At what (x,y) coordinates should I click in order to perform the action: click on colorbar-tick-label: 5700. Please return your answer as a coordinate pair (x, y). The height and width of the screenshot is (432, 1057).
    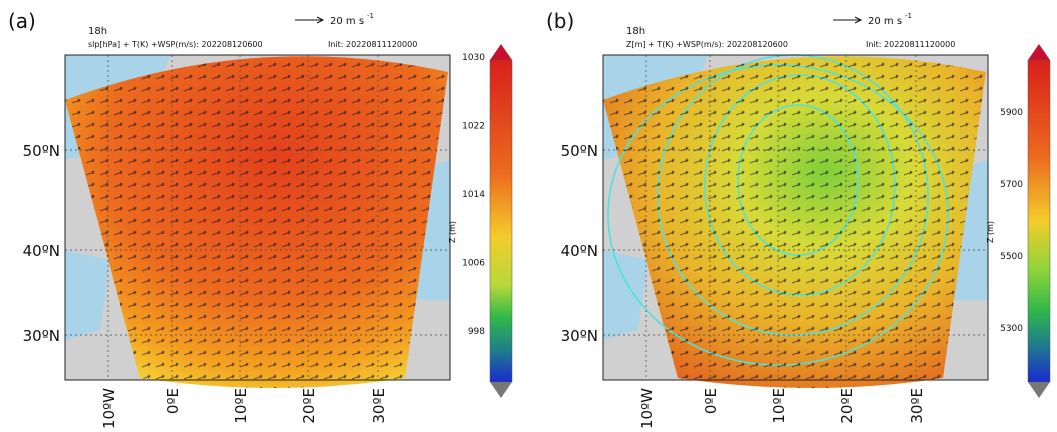
    Looking at the image, I should click on (1011, 185).